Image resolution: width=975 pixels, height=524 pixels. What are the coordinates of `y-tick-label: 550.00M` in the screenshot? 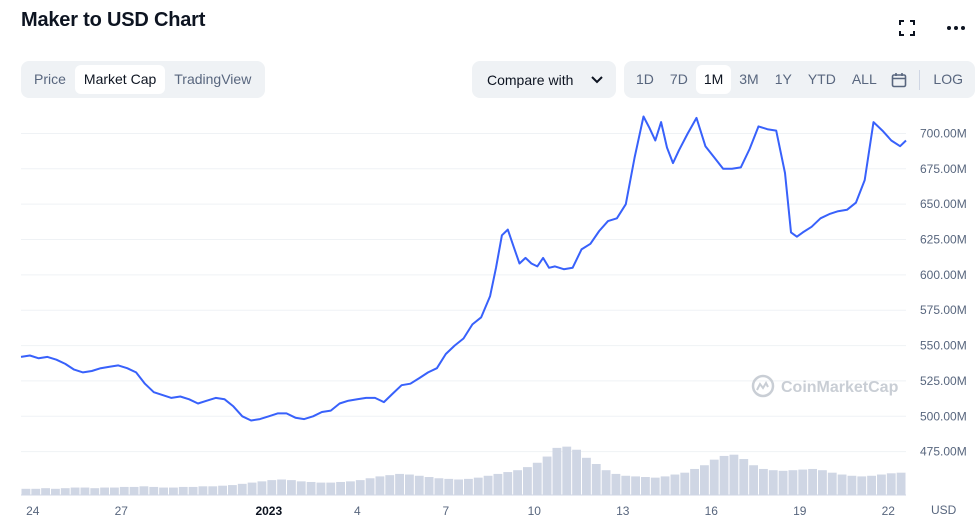 It's located at (943, 346).